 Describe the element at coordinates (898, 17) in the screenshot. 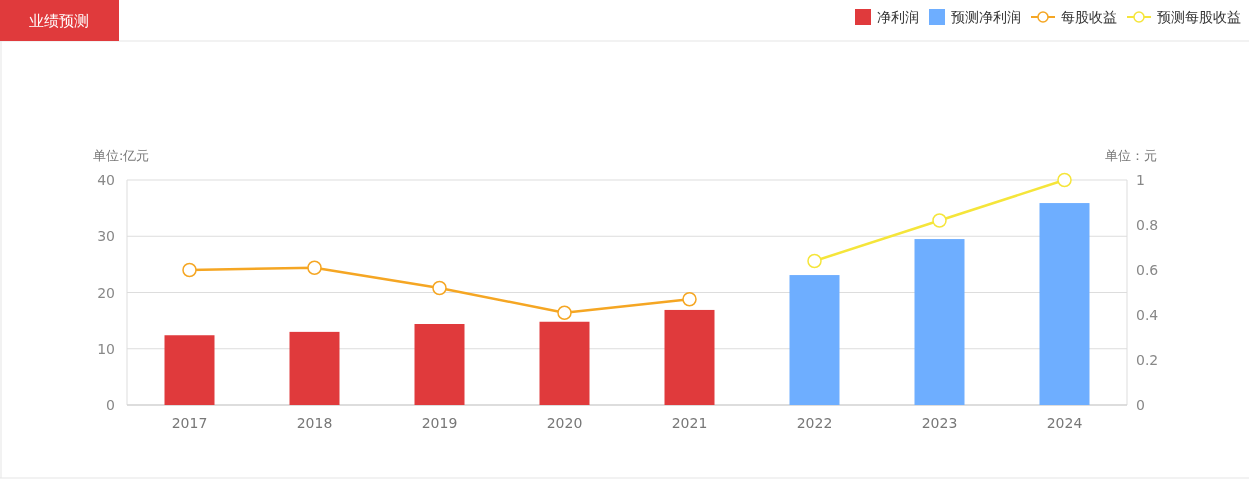

I see `legend-label: 净利润` at that location.